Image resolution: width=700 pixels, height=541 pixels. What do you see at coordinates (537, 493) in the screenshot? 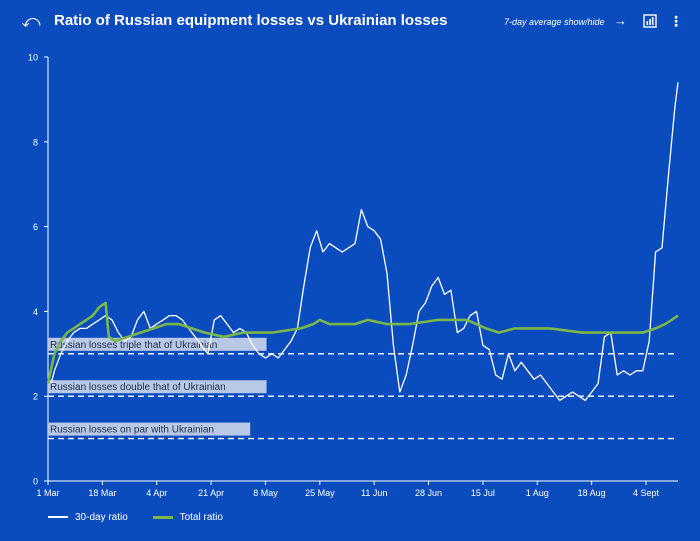
I see `x-tick-label: 1 Aug` at bounding box center [537, 493].